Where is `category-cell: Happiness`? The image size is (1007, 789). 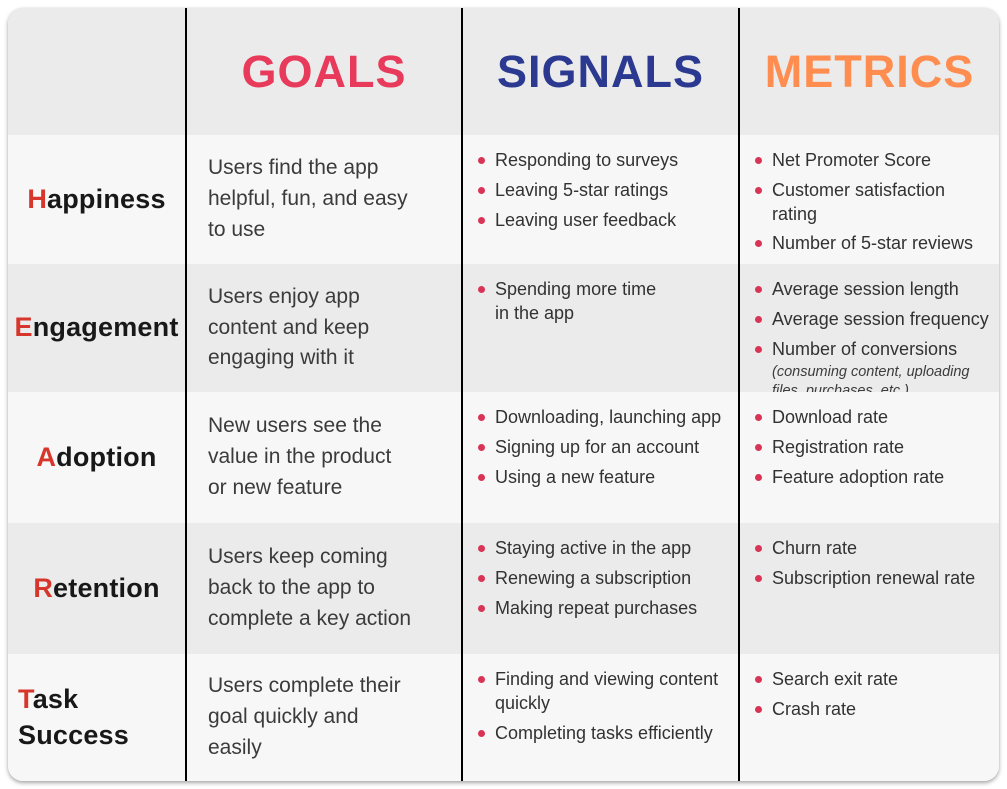 category-cell: Happiness is located at coordinates (96, 199).